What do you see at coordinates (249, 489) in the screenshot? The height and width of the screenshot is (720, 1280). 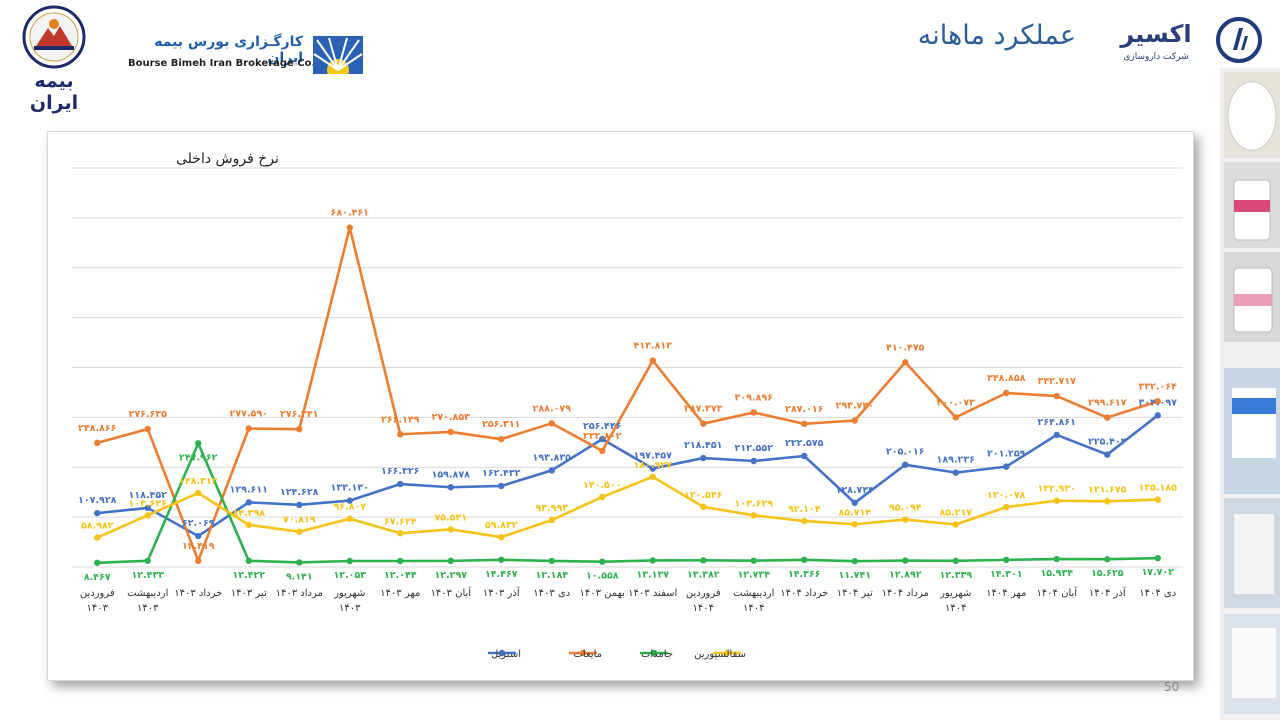 I see `data-label-estril: ۱۲۹.۶۱۱` at bounding box center [249, 489].